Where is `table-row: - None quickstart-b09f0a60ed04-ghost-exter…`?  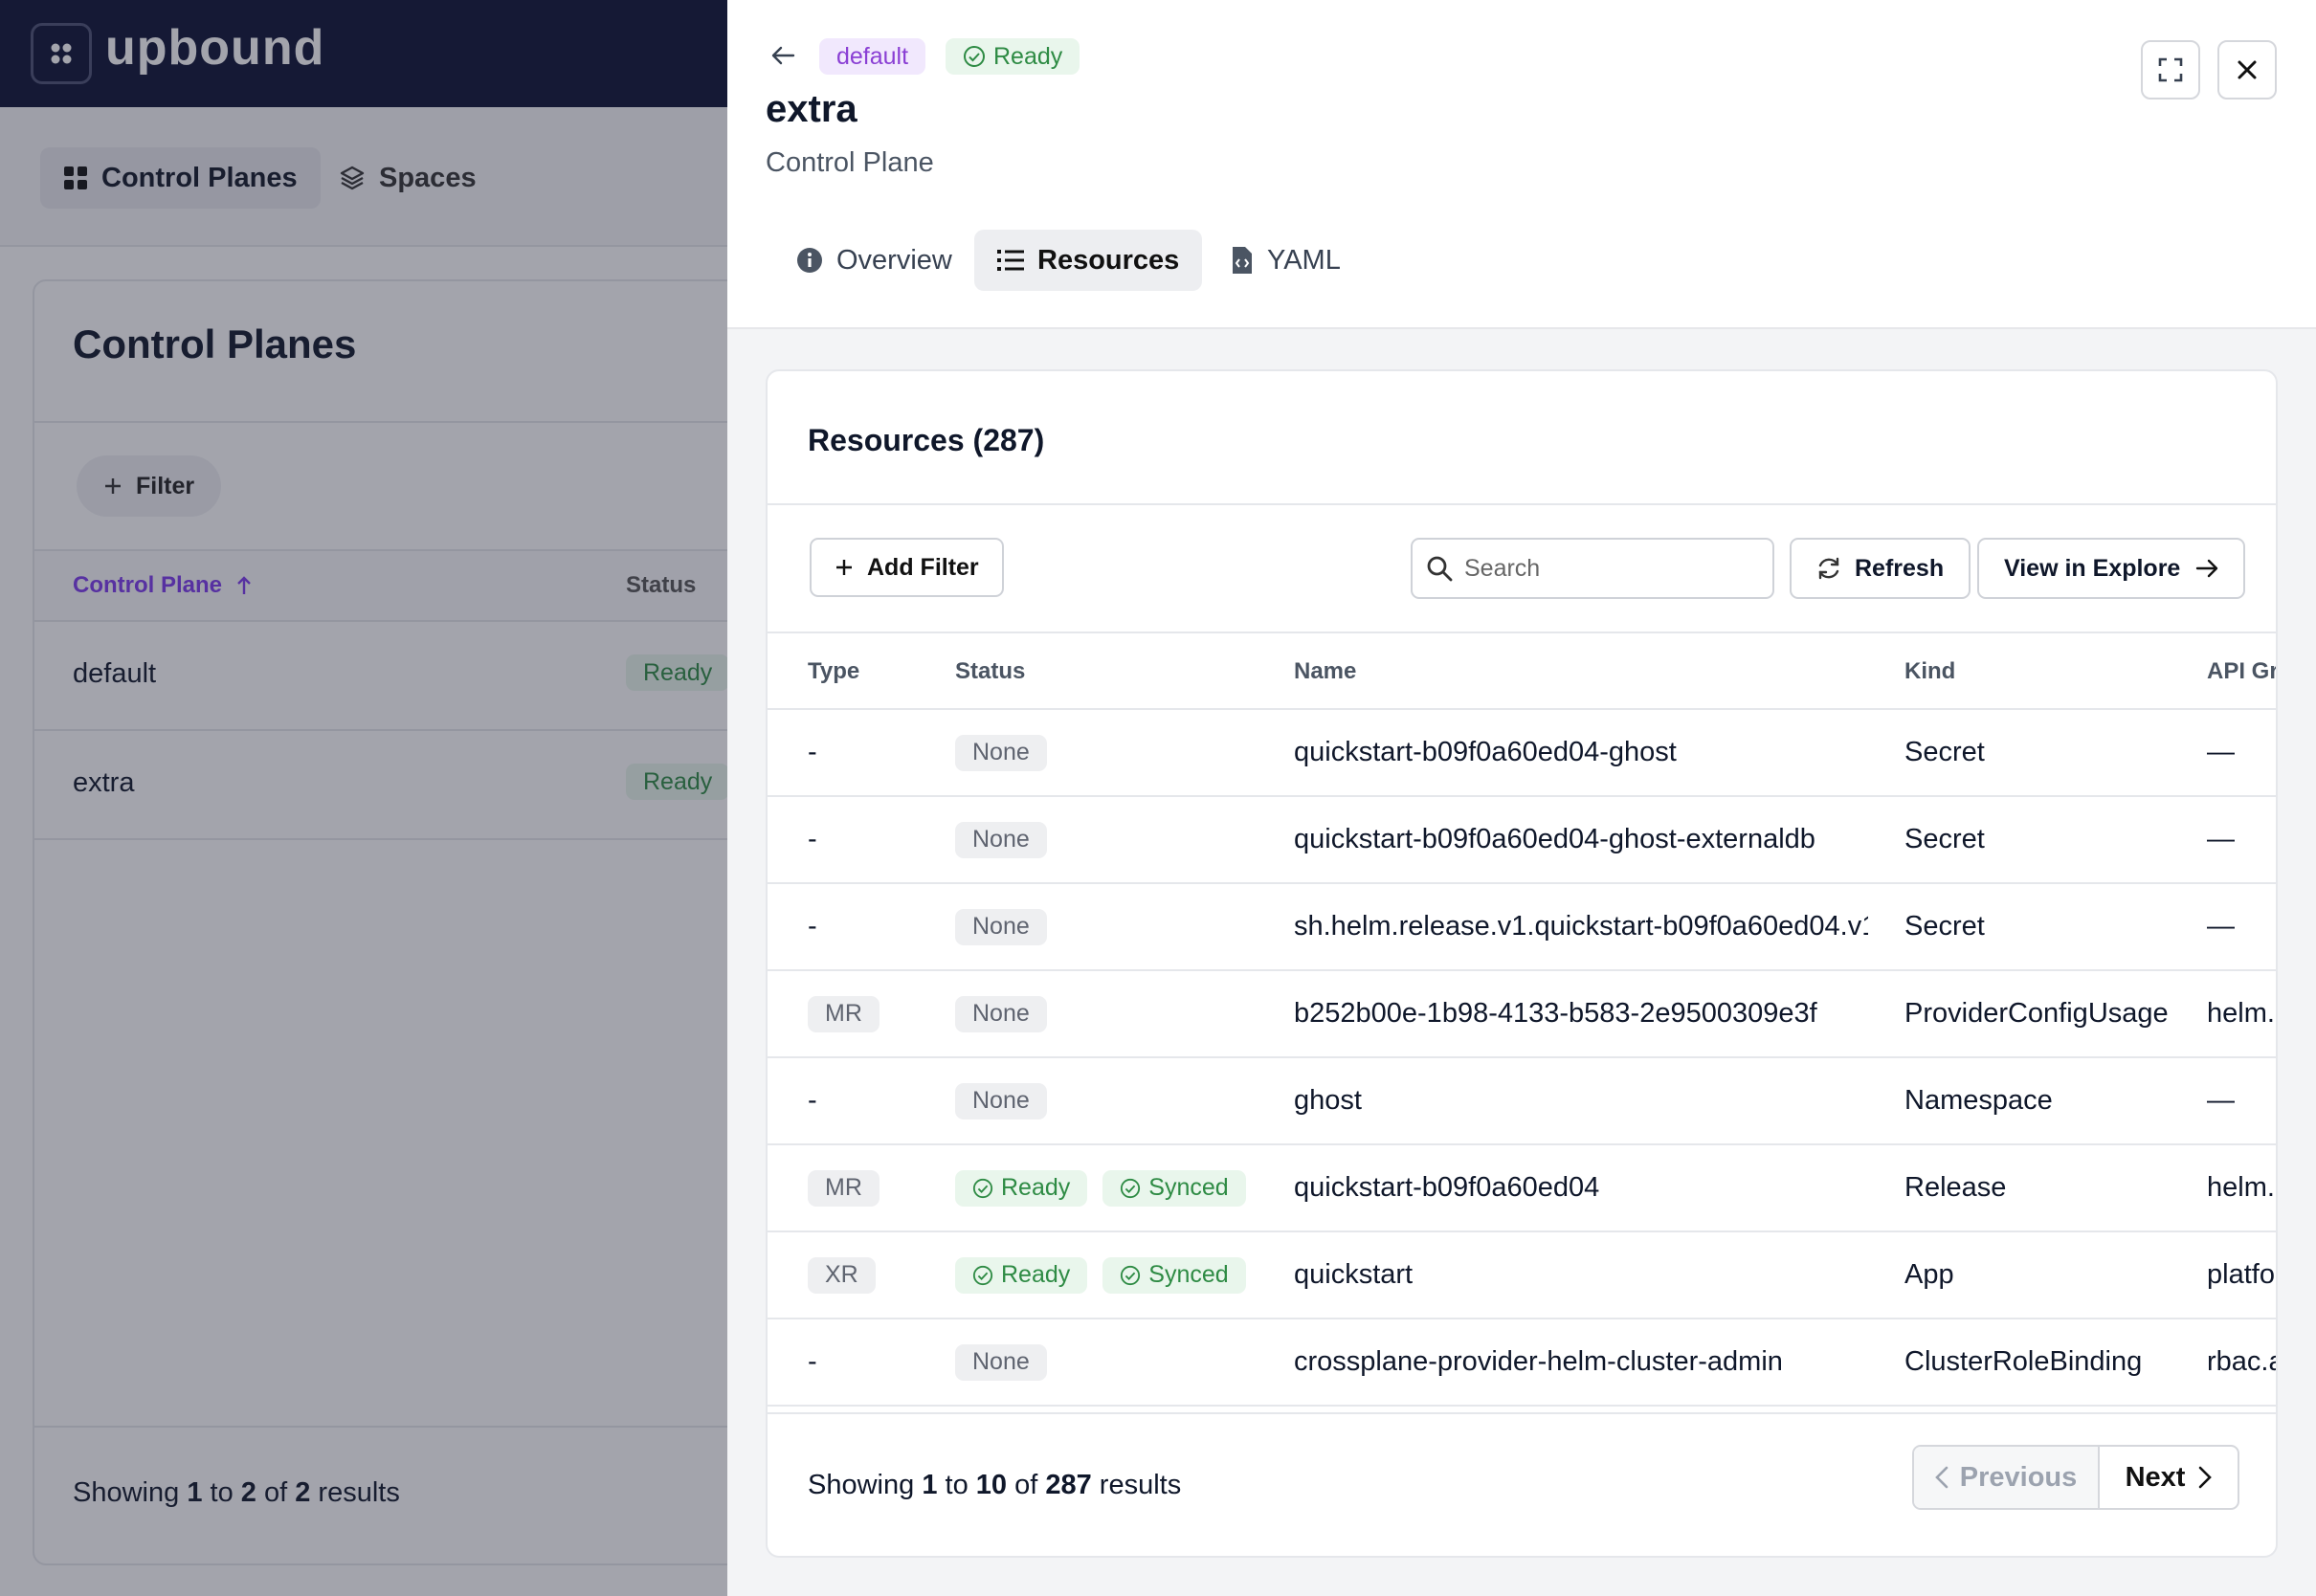 table-row: - None quickstart-b09f0a60ed04-ghost-exter… is located at coordinates (1522, 841).